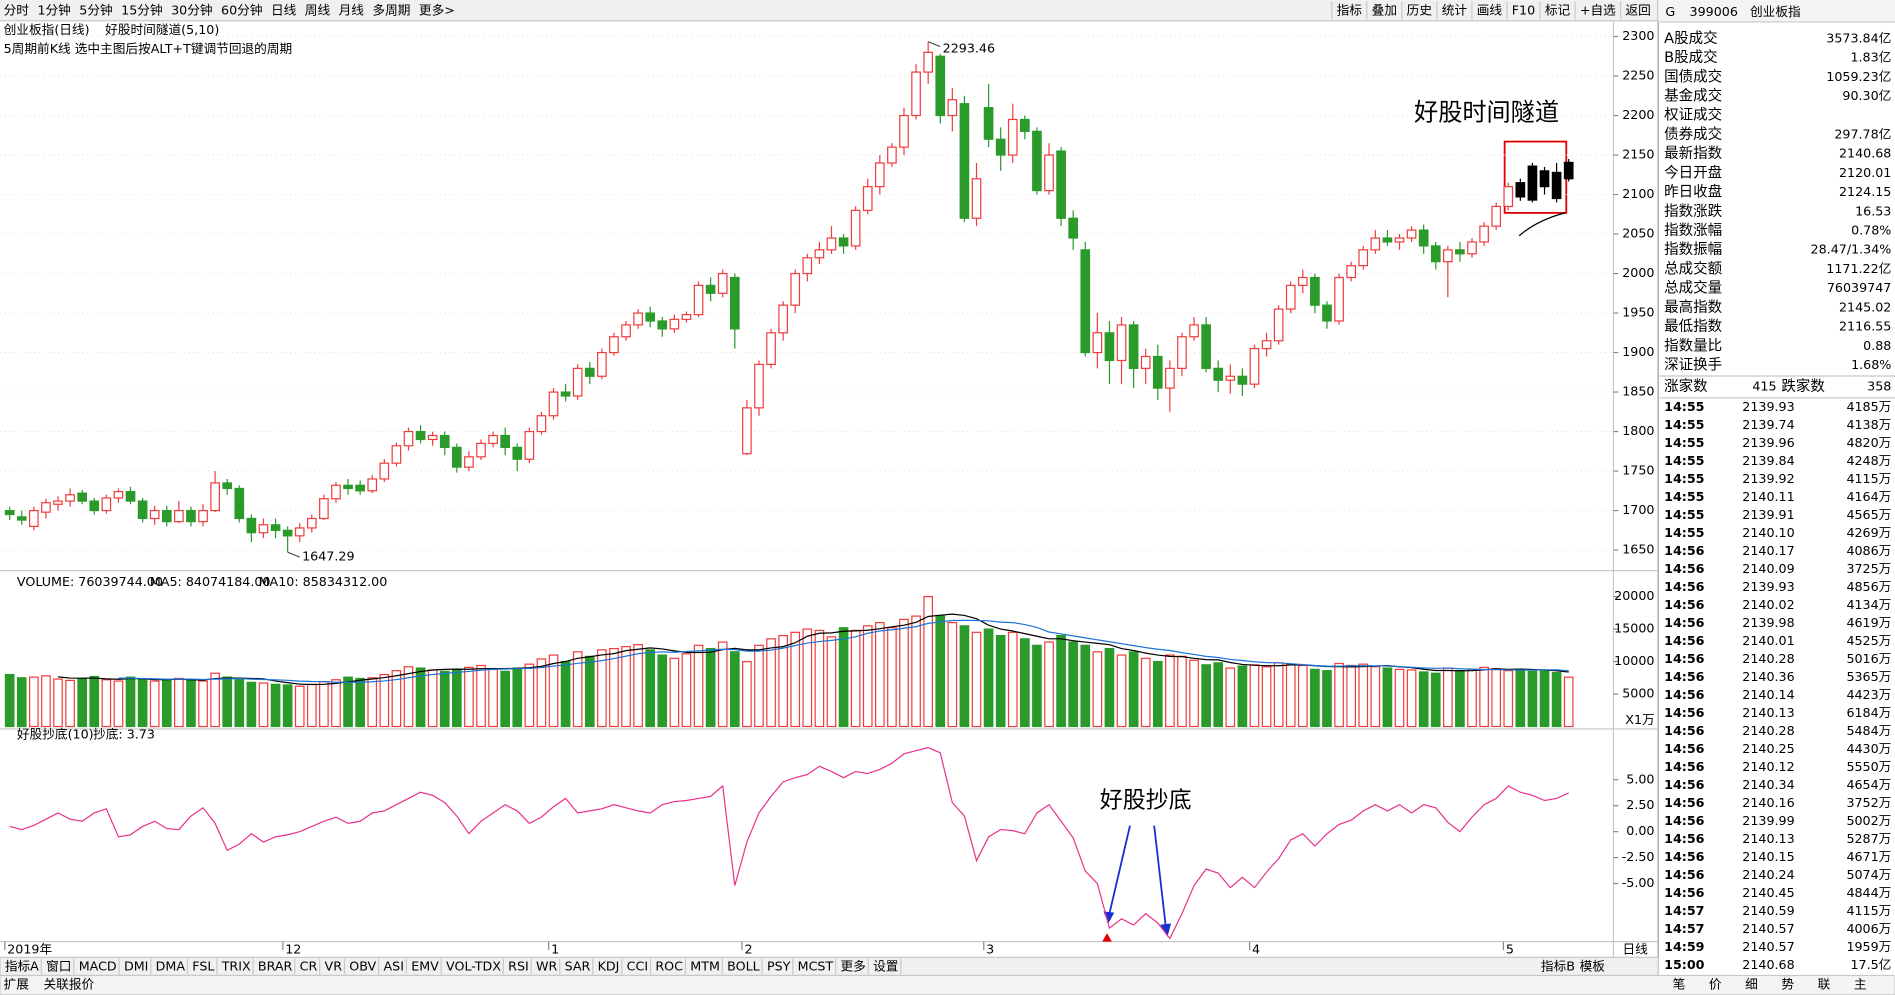  Describe the element at coordinates (1868, 514) in the screenshot. I see `tick-volume: 4565万` at that location.